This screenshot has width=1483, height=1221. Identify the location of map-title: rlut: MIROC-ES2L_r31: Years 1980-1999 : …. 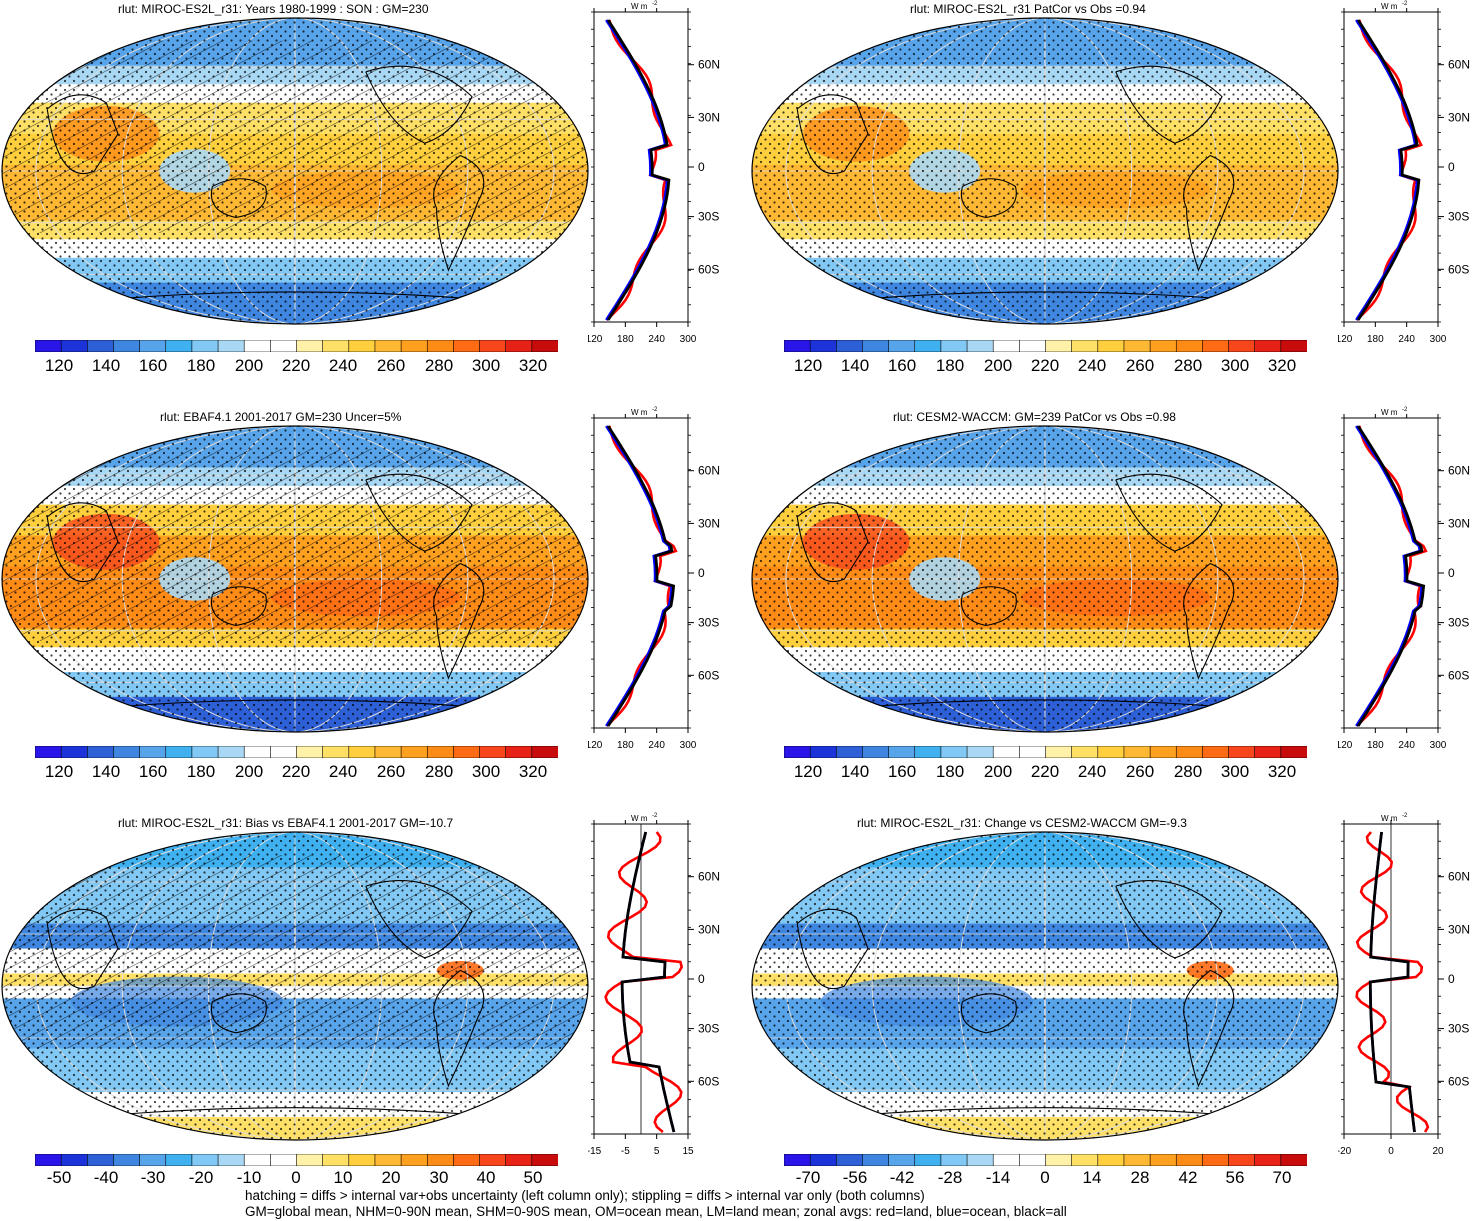
(273, 9).